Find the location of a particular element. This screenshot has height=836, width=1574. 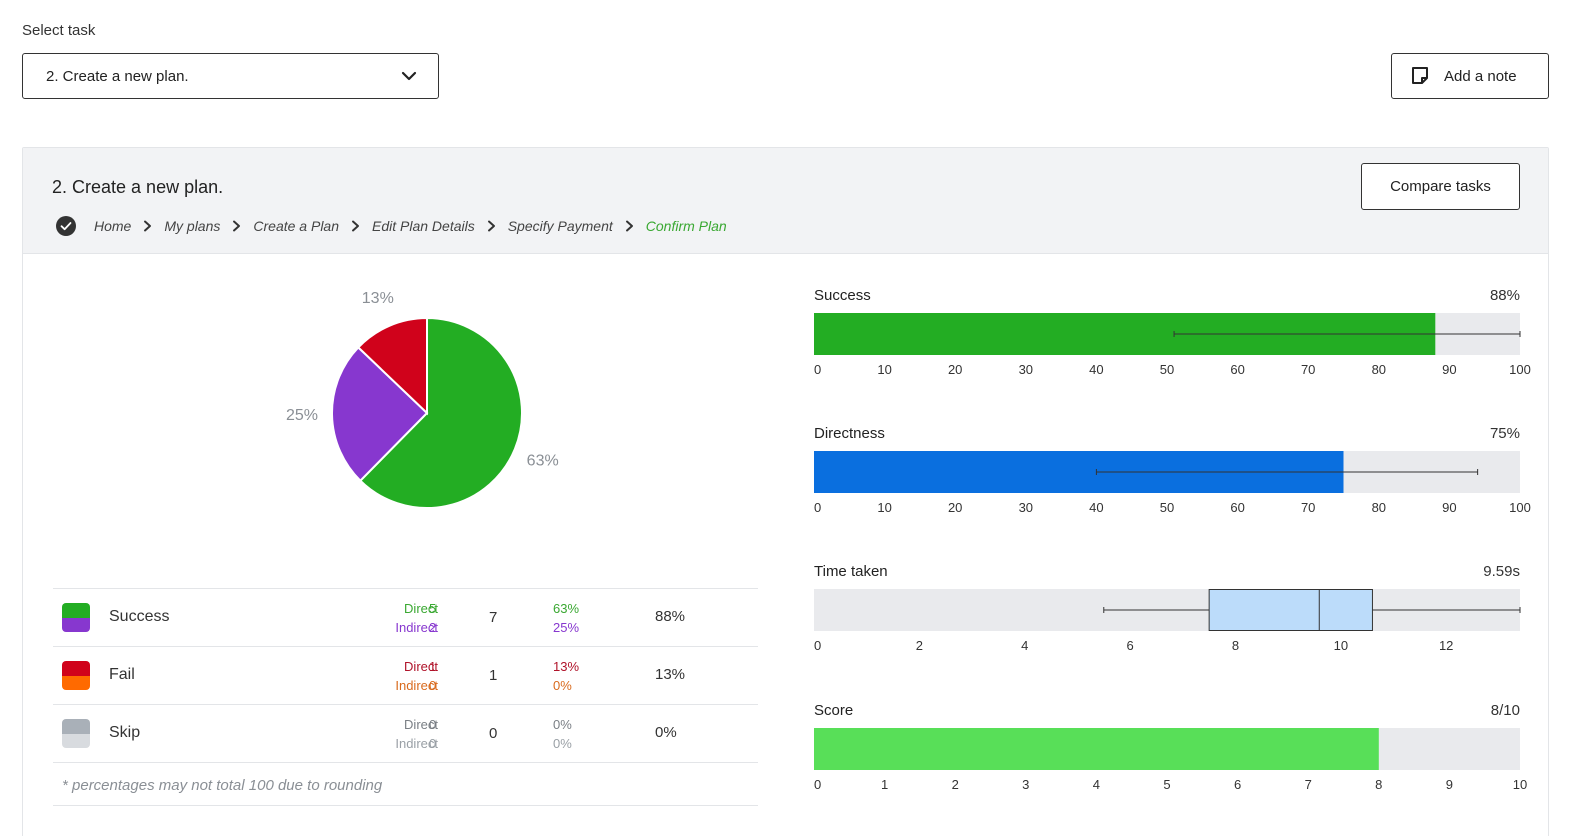

box is located at coordinates (1290, 610).